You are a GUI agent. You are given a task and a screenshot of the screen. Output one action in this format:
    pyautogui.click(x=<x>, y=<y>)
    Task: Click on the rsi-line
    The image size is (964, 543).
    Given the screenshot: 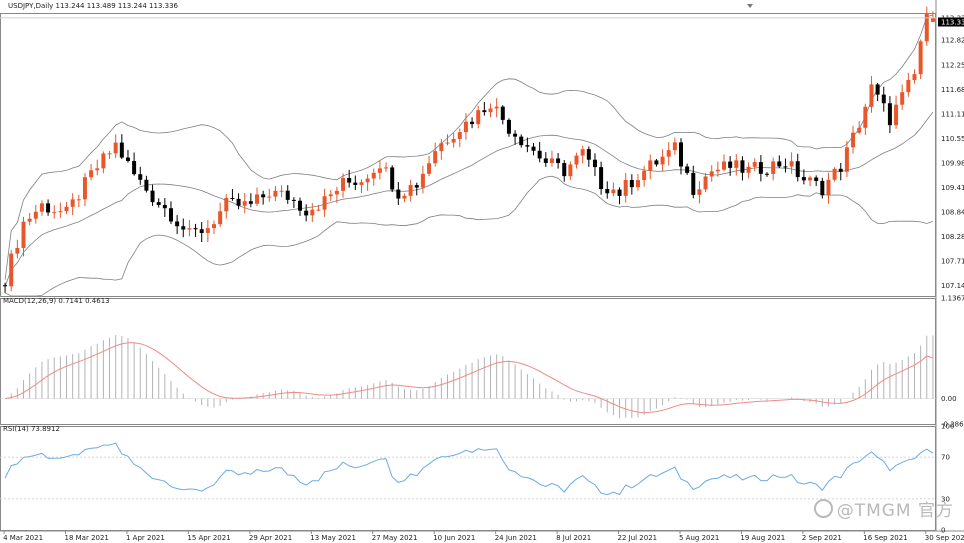 What is the action you would take?
    pyautogui.click(x=469, y=469)
    